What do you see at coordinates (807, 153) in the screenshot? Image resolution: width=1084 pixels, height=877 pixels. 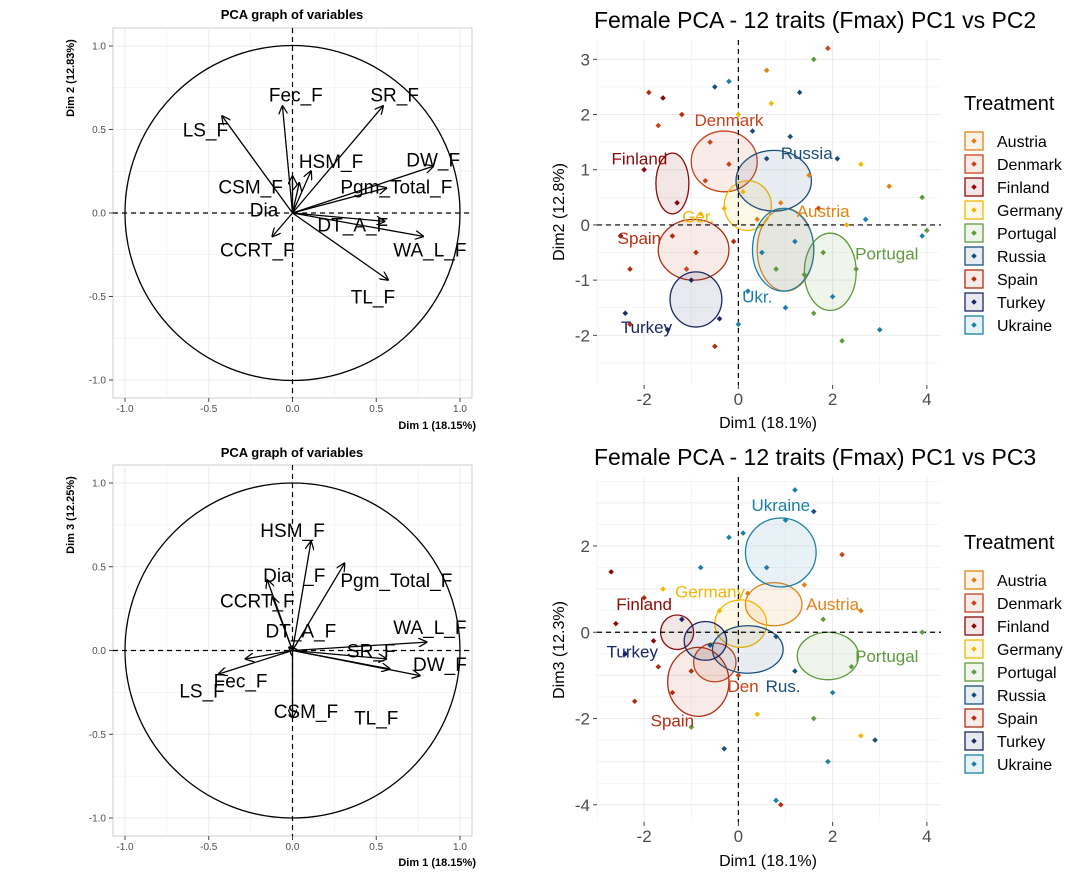 I see `group-label-russia: Russia` at bounding box center [807, 153].